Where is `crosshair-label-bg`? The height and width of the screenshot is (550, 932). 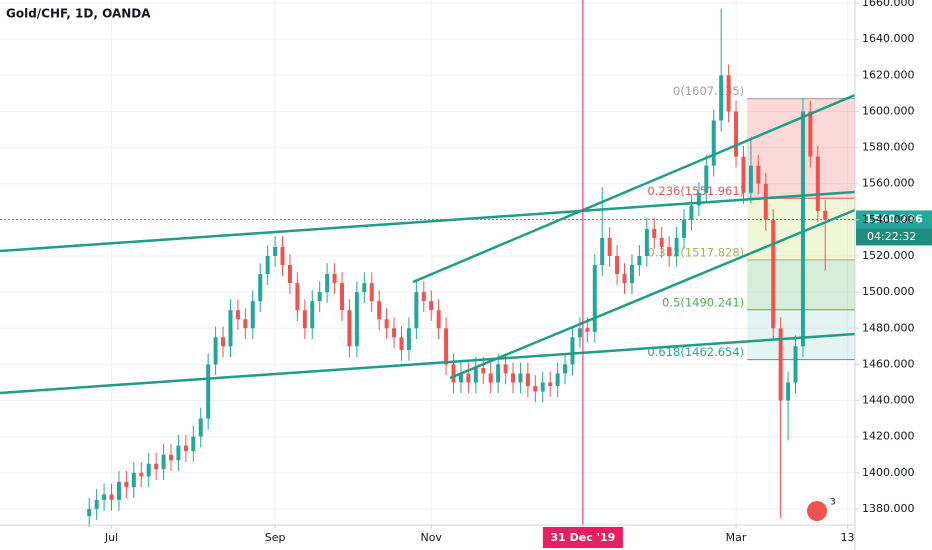 crosshair-label-bg is located at coordinates (582, 537).